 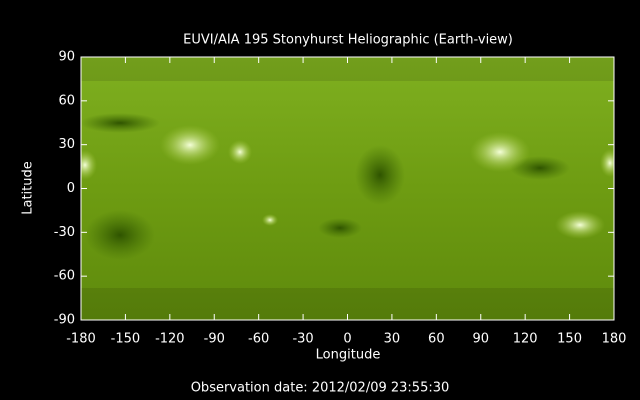 I want to click on x-tick-label: 30, so click(x=392, y=339).